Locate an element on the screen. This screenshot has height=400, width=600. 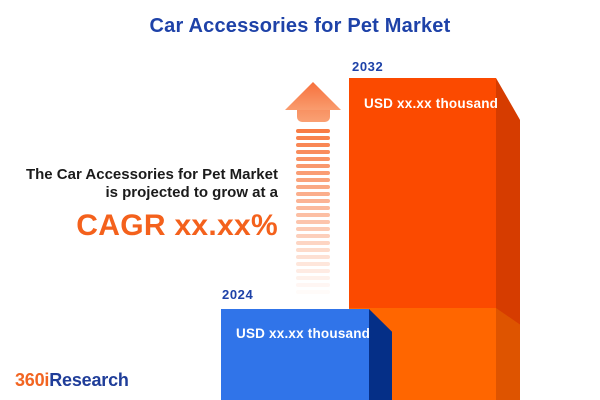
bar-2024-value-label: USD xx.xx thousand is located at coordinates (303, 333).